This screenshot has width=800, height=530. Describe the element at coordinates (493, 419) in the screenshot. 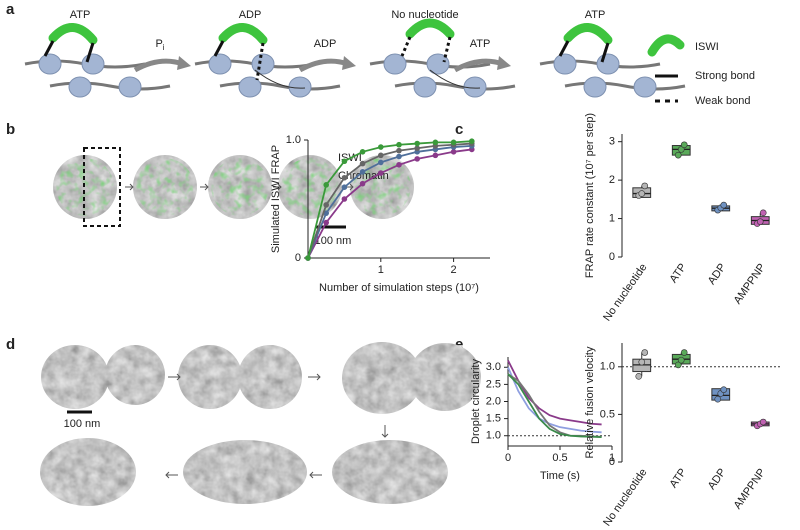

I see `y-tick-label: 1.5` at that location.